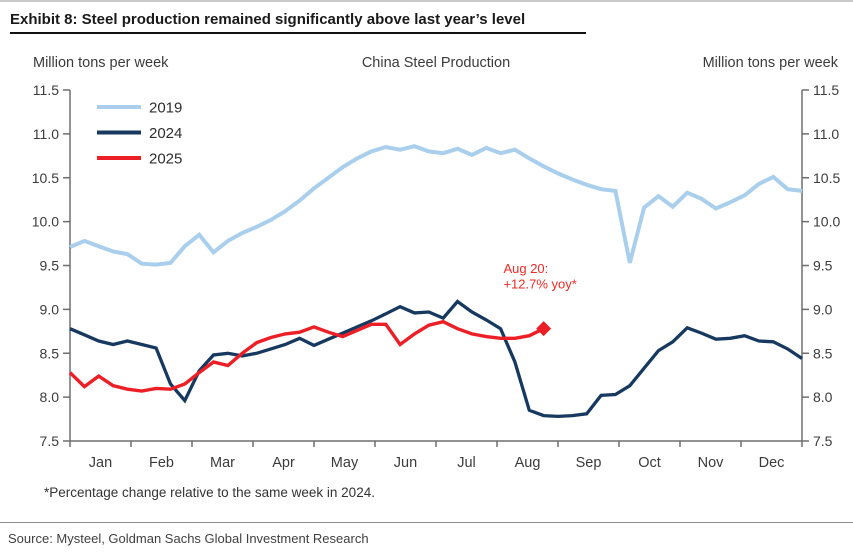 Image resolution: width=853 pixels, height=559 pixels. What do you see at coordinates (50, 397) in the screenshot?
I see `y-tick-label-left: 8.0` at bounding box center [50, 397].